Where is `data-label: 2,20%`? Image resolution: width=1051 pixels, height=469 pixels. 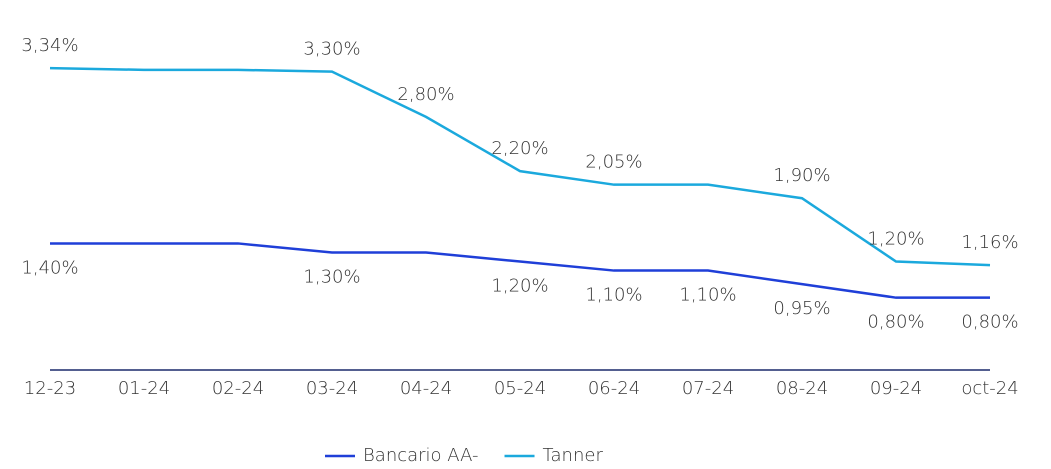
data-label: 2,20% is located at coordinates (519, 148).